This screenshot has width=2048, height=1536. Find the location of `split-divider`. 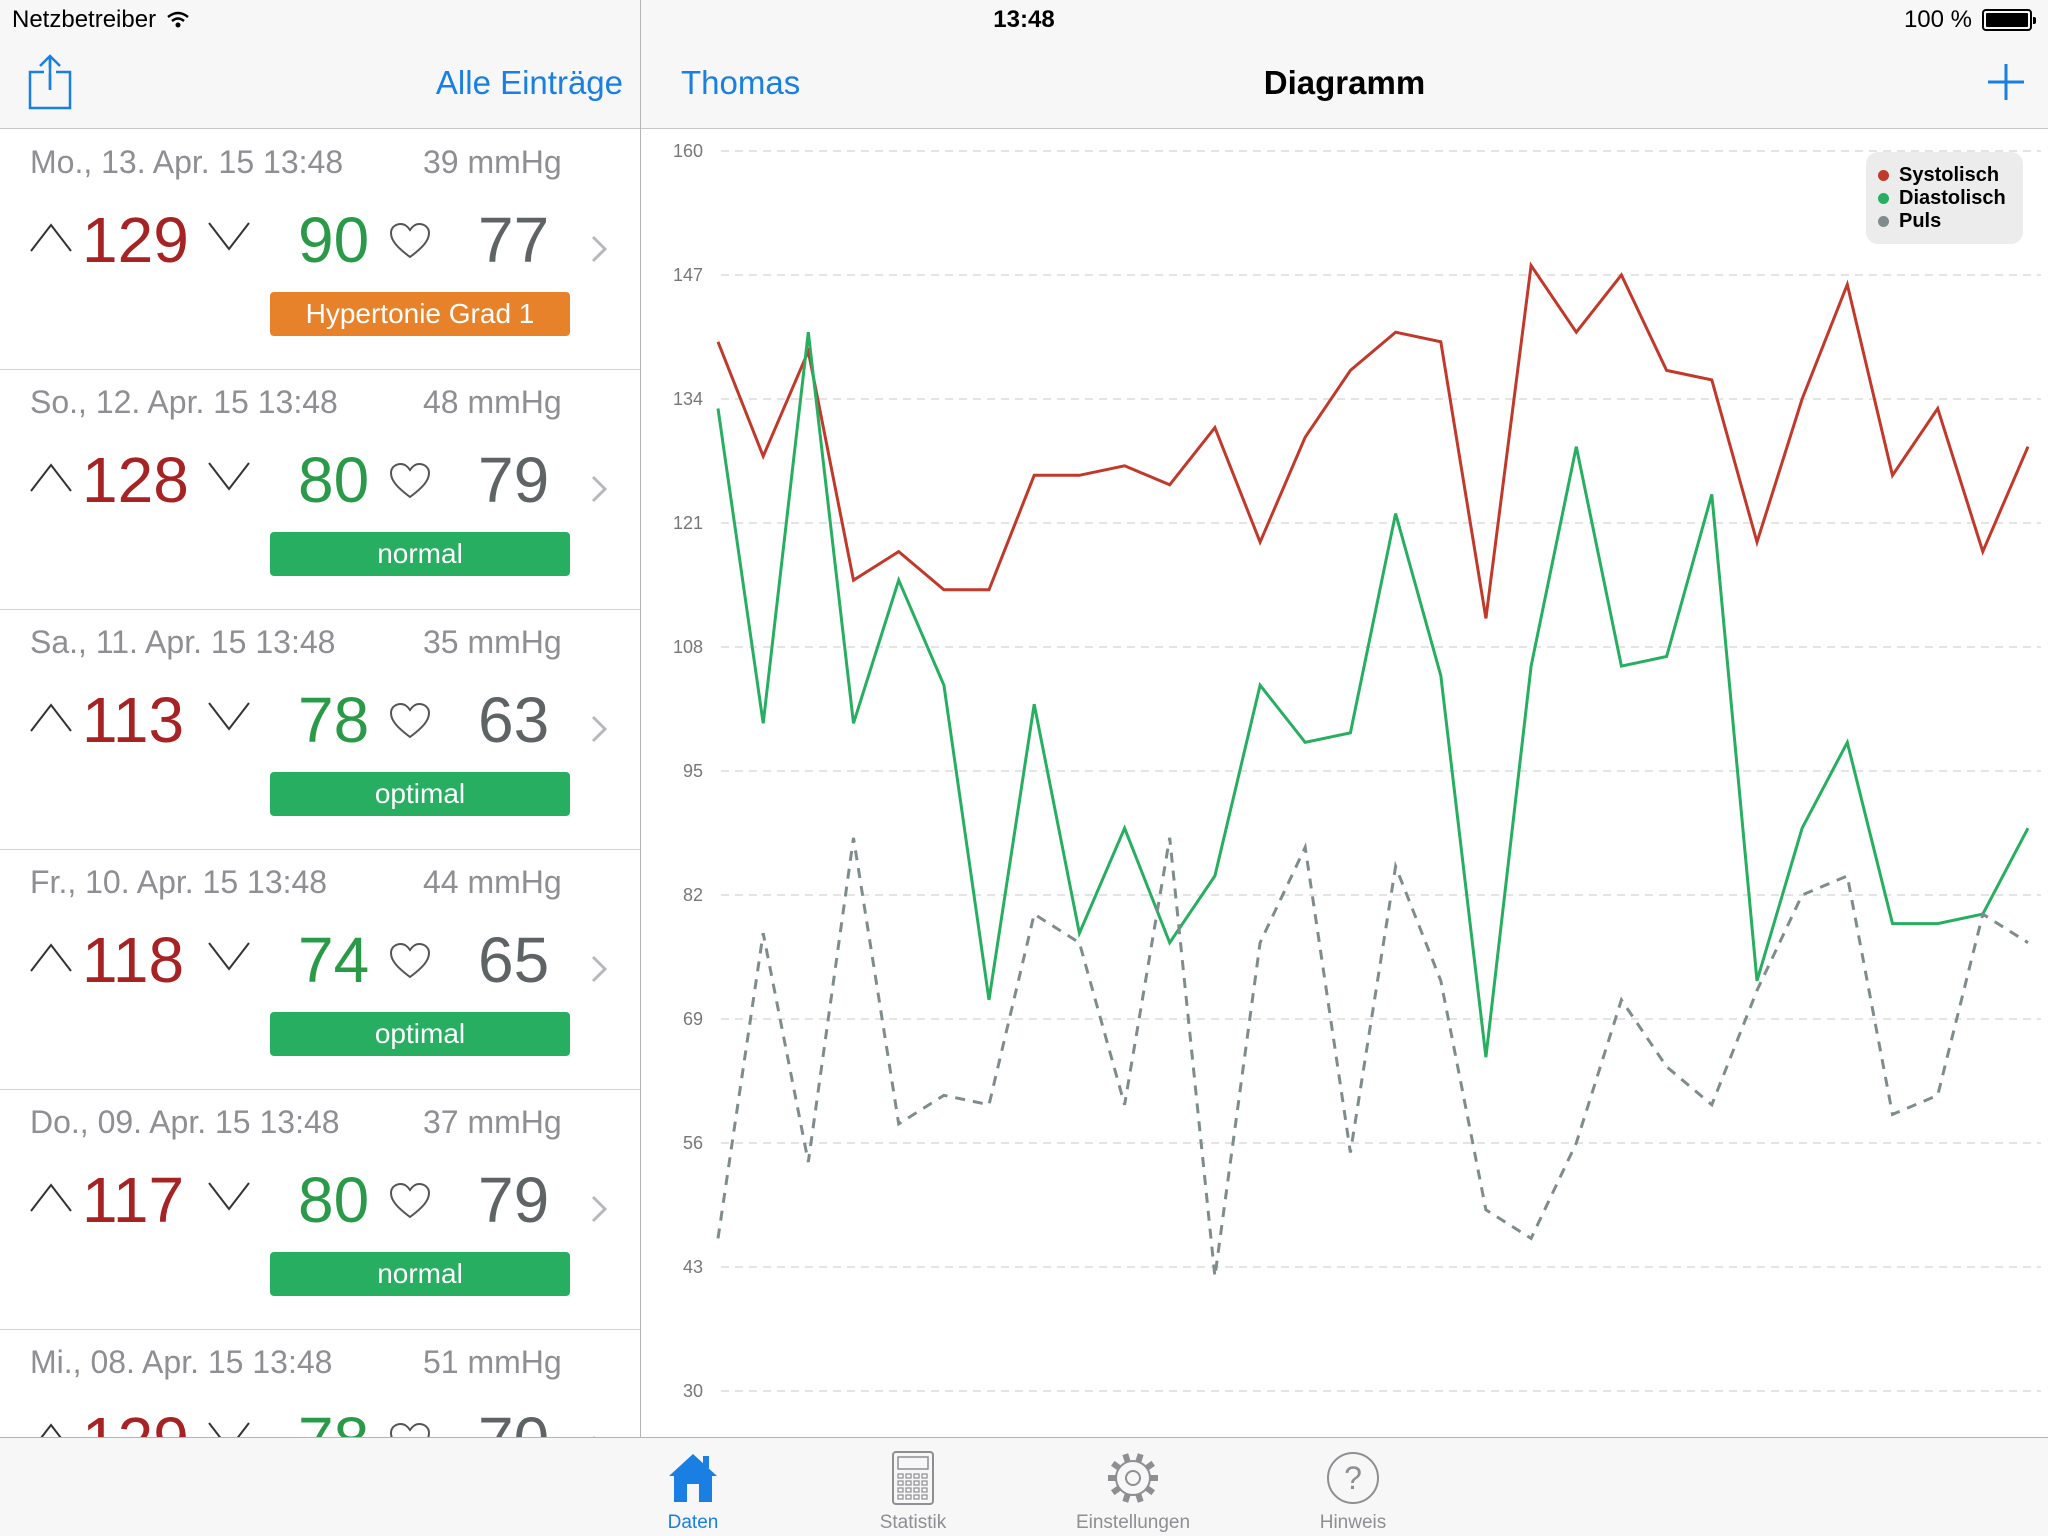

split-divider is located at coordinates (640, 718).